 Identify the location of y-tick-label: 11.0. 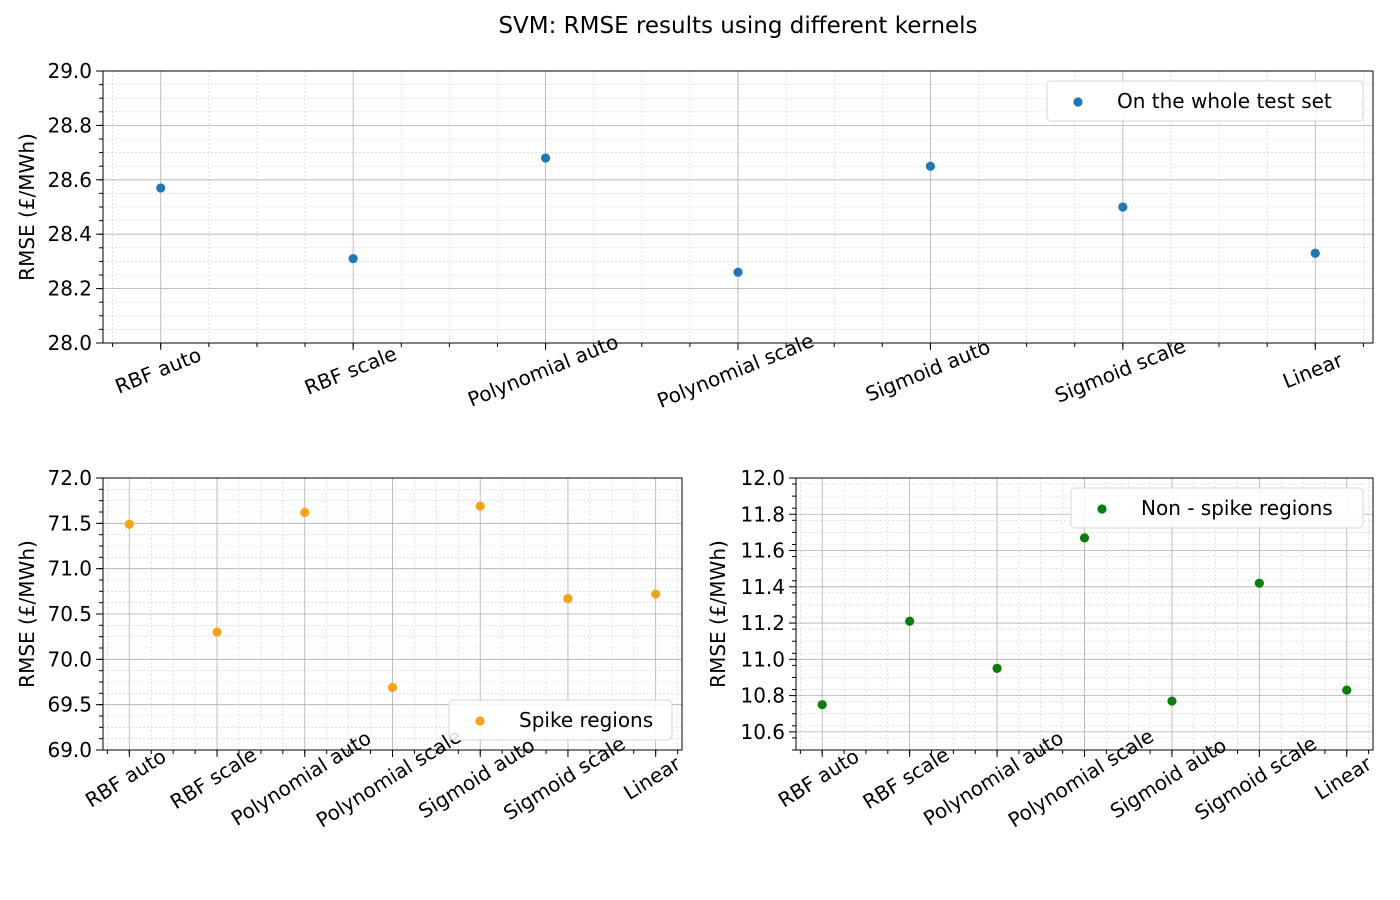
(762, 659).